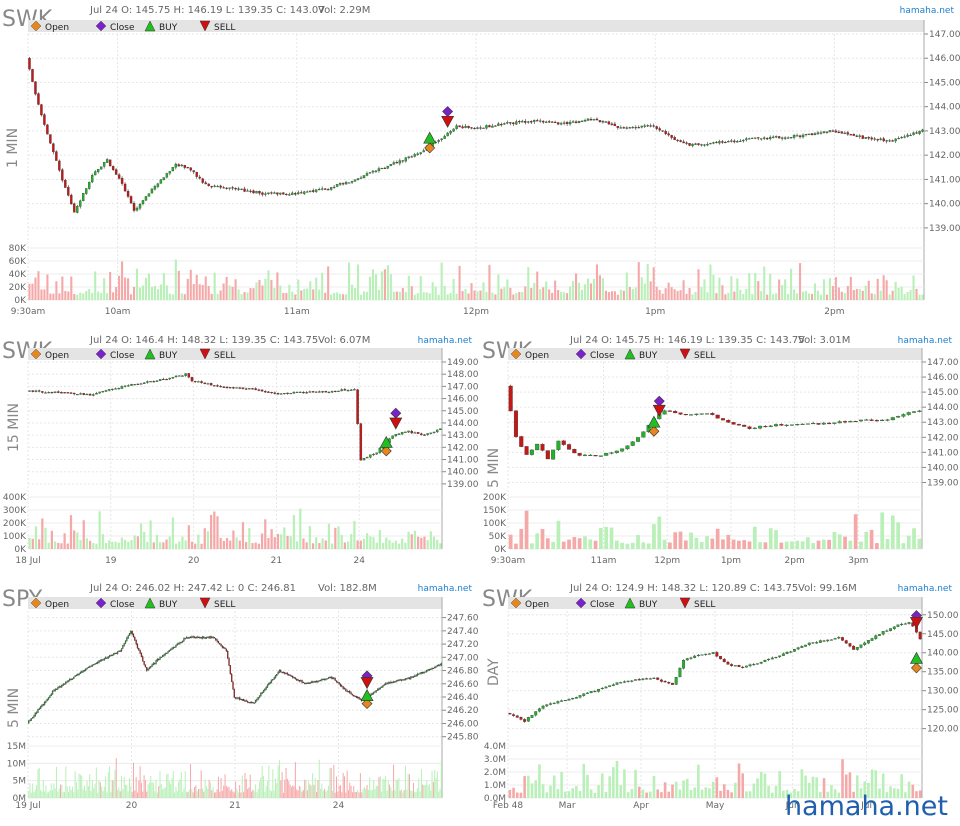 The height and width of the screenshot is (826, 960). I want to click on x-tick-label: 2pm, so click(834, 312).